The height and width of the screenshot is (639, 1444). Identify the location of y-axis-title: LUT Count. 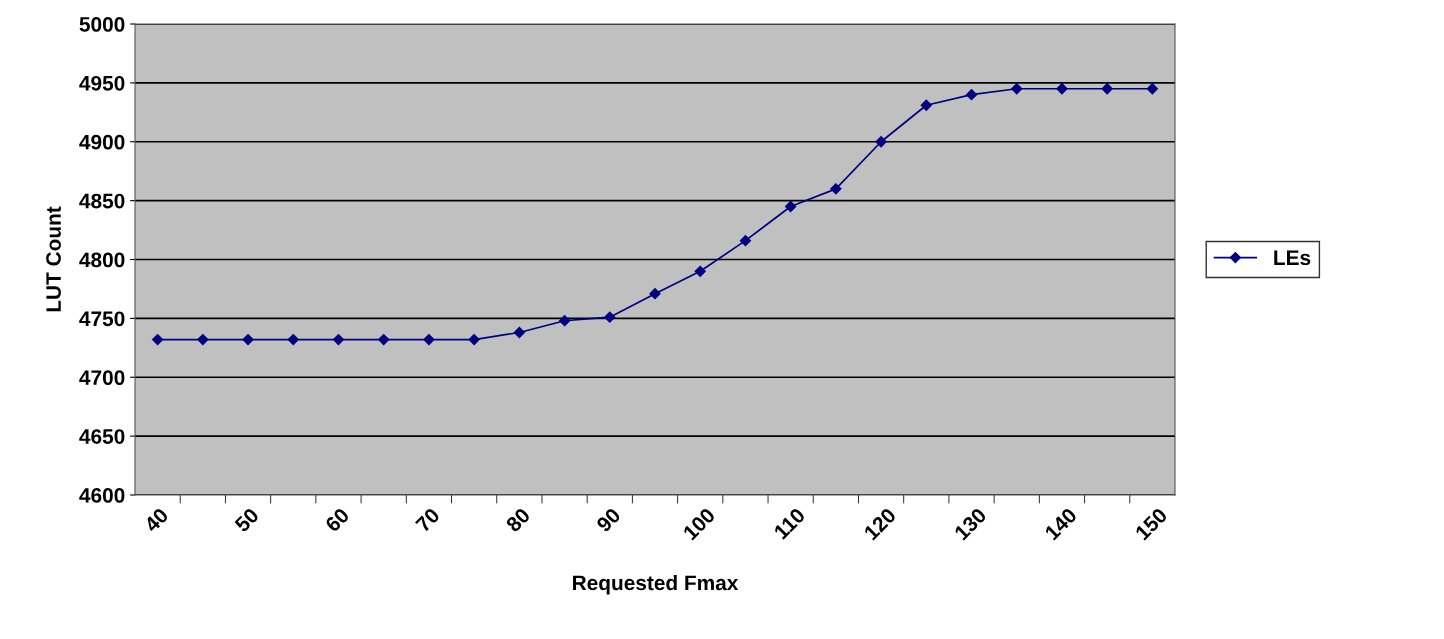
(53, 259).